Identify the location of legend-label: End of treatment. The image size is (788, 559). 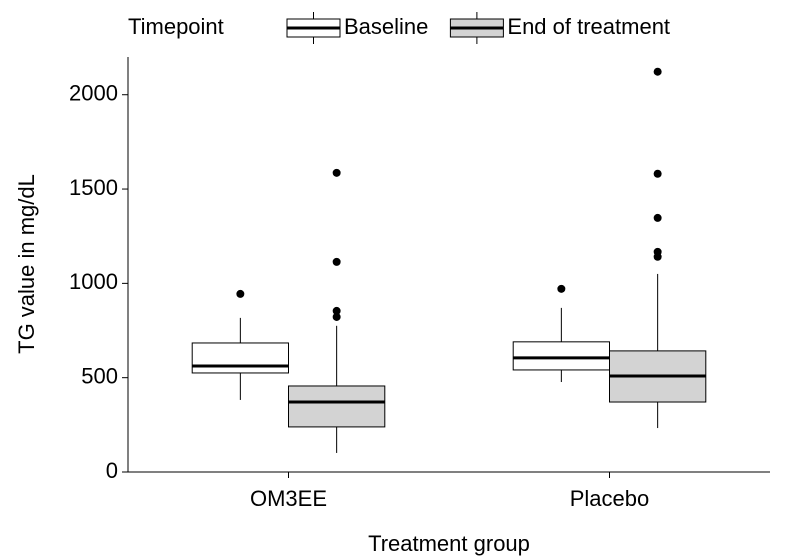
(588, 26).